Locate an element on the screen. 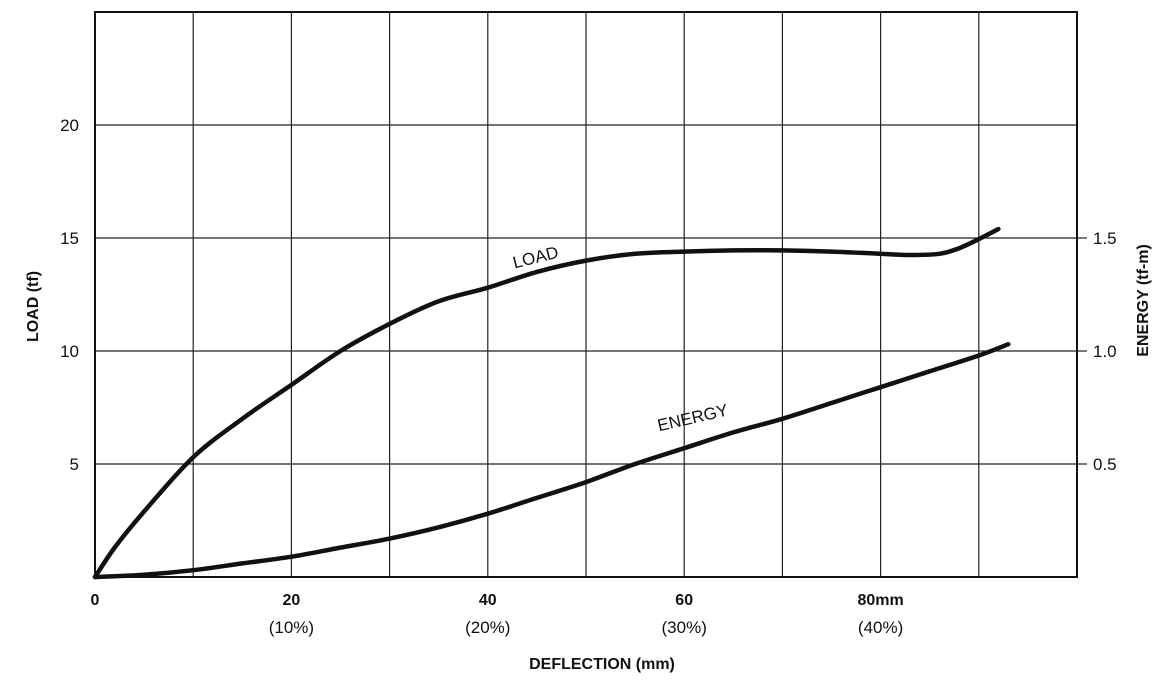 The height and width of the screenshot is (684, 1161). x-tick-label: 0 is located at coordinates (95, 600).